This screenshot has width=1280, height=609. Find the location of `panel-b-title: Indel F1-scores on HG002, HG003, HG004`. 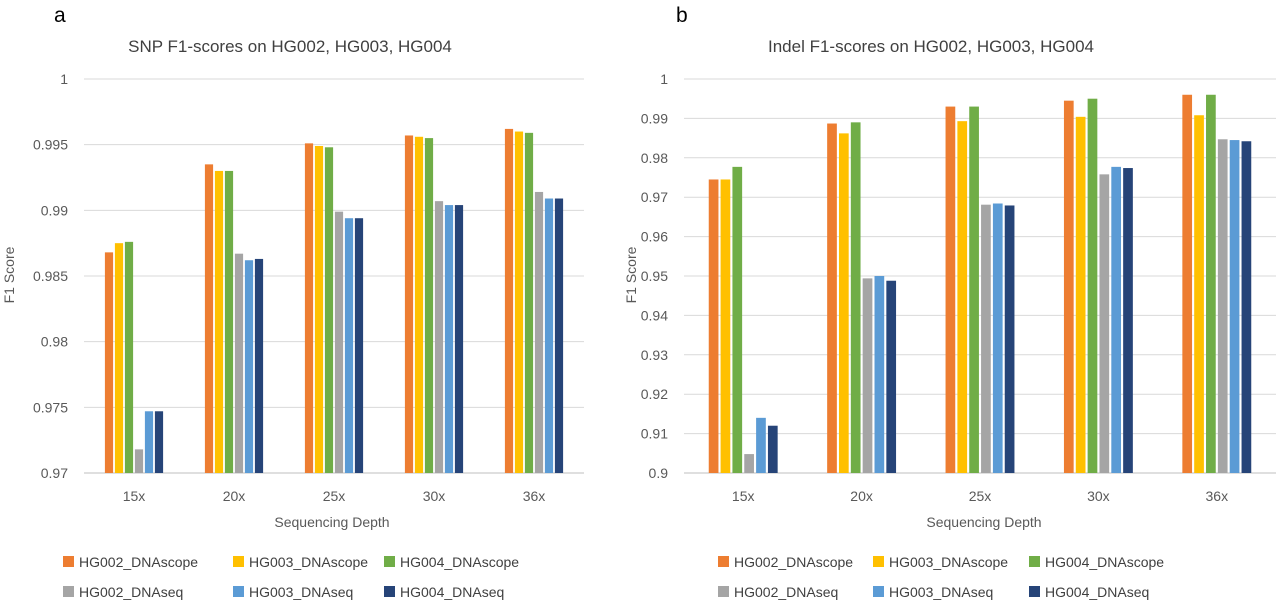

panel-b-title: Indel F1-scores on HG002, HG003, HG004 is located at coordinates (931, 46).